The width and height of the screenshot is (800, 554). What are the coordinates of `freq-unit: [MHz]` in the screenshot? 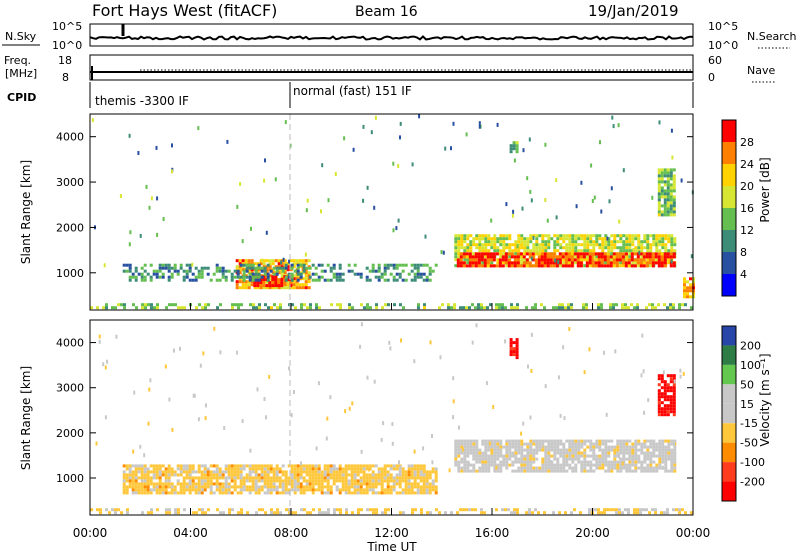 It's located at (21, 73).